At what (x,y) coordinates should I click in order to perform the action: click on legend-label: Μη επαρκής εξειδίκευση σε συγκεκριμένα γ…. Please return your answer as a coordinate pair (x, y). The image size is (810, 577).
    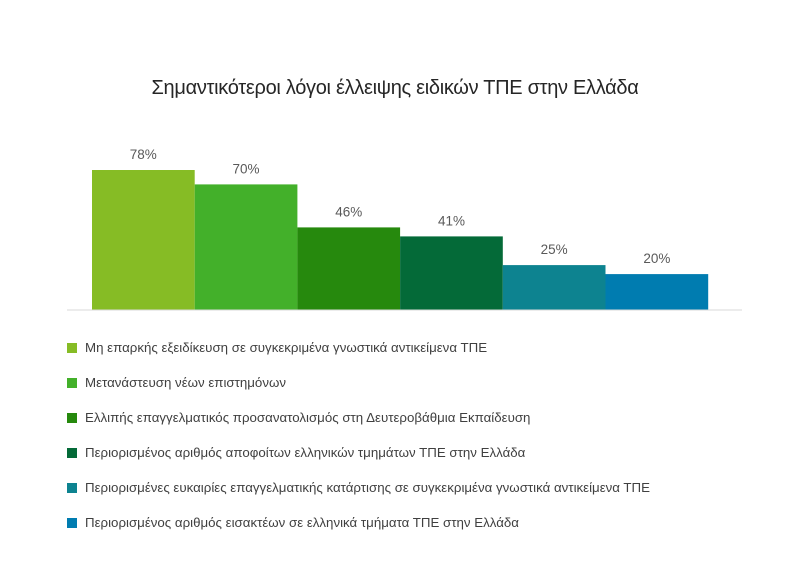
    Looking at the image, I should click on (286, 347).